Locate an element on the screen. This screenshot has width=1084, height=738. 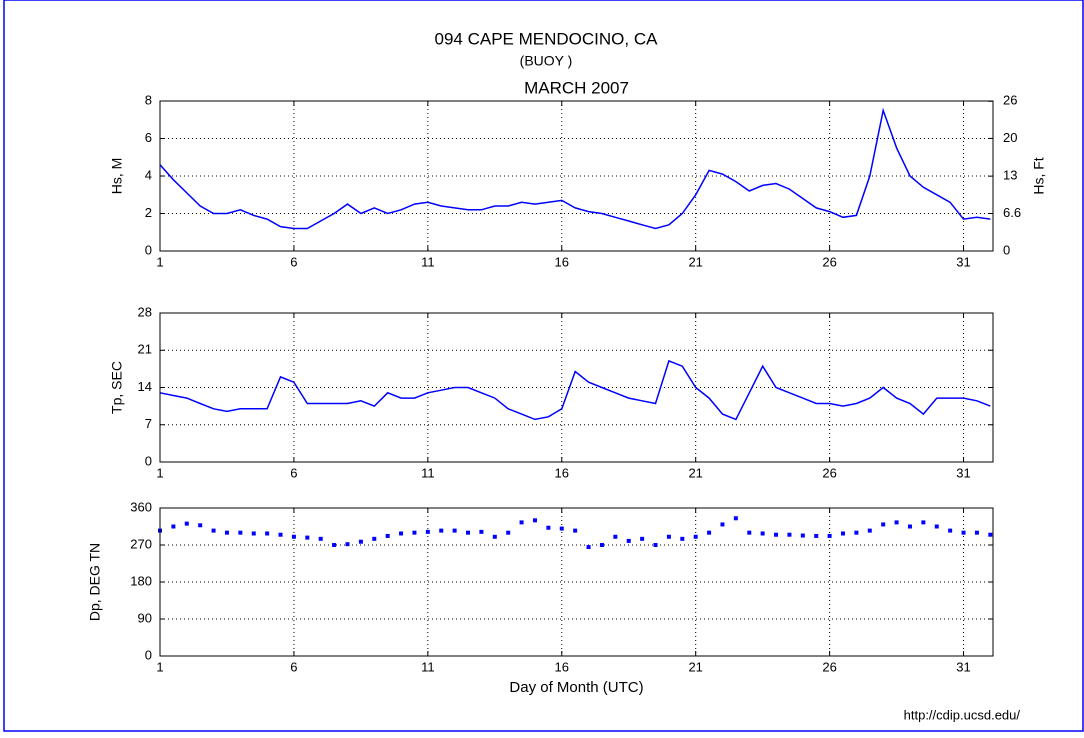
x-axis-label: Day of Month (UTC) is located at coordinates (576, 687).